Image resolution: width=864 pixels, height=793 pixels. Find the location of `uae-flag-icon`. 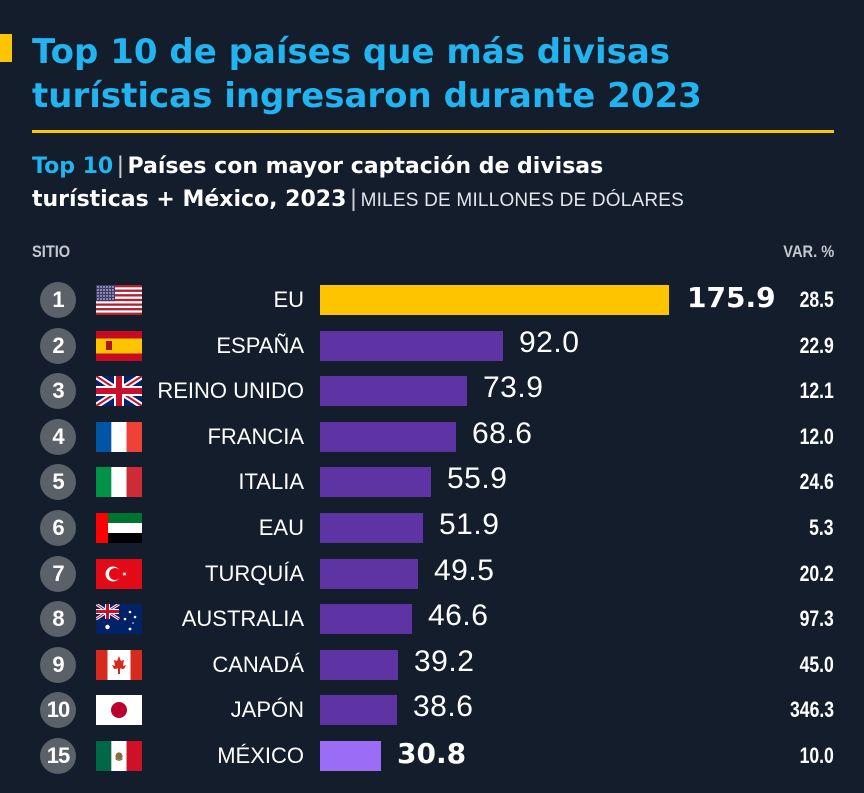

uae-flag-icon is located at coordinates (119, 528).